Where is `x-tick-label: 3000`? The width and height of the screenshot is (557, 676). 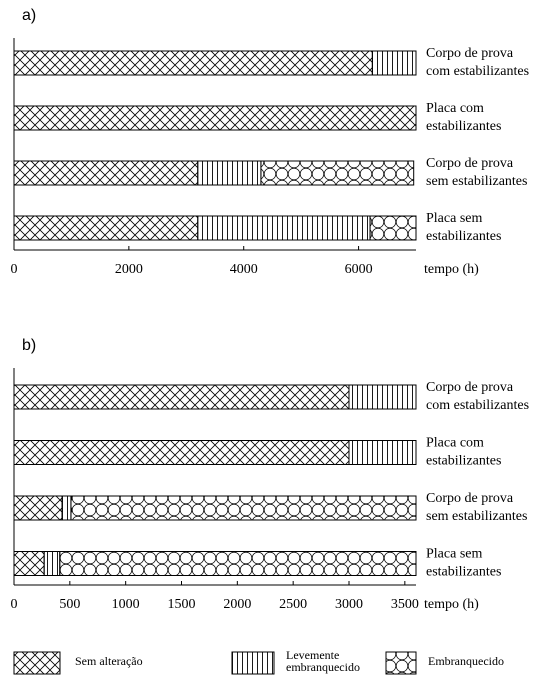
x-tick-label: 3000 is located at coordinates (349, 604).